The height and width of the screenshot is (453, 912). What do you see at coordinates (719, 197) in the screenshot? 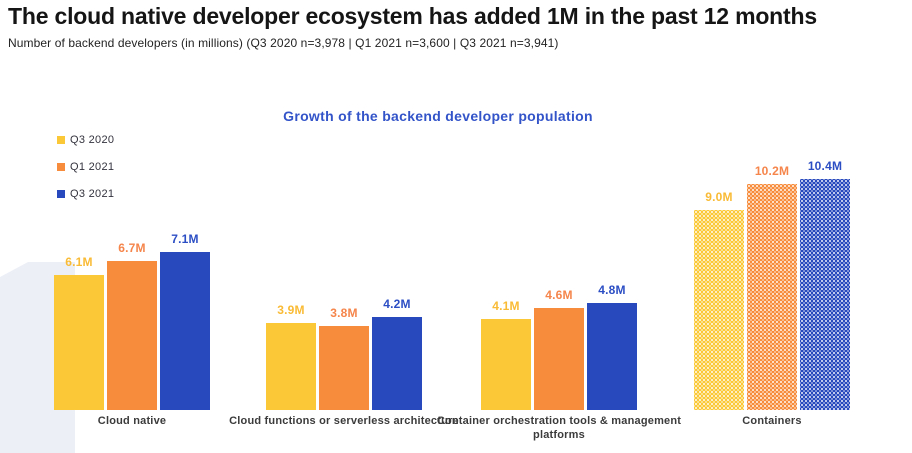
I see `bar-value-label: 9.0M` at bounding box center [719, 197].